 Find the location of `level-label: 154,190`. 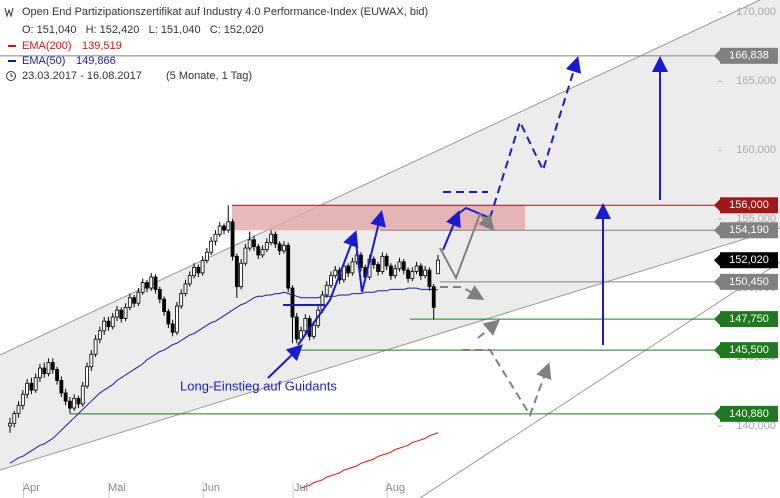

level-label: 154,190 is located at coordinates (749, 230).